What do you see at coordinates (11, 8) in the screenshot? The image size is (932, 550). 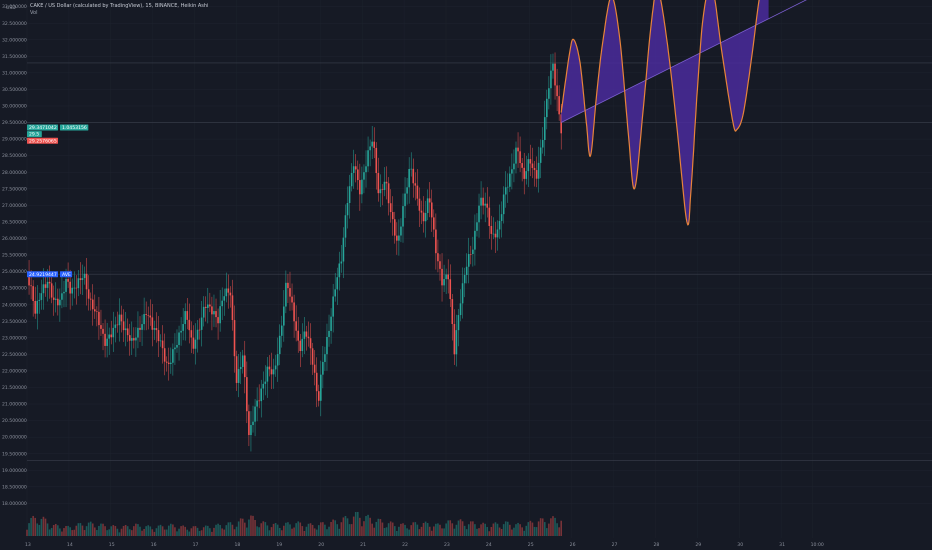 I see `currency-label: USD` at bounding box center [11, 8].